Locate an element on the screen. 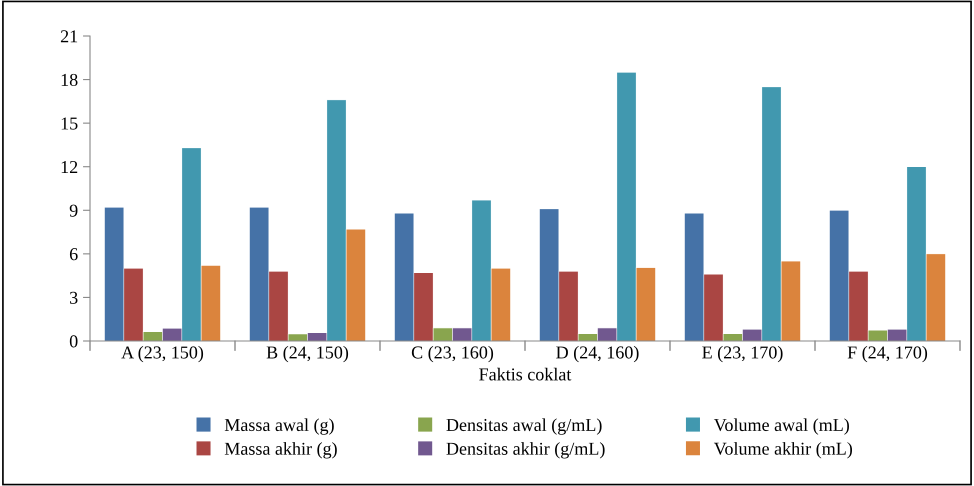 This screenshot has height=486, width=974. legend-label: Volume akhir (mL) is located at coordinates (783, 450).